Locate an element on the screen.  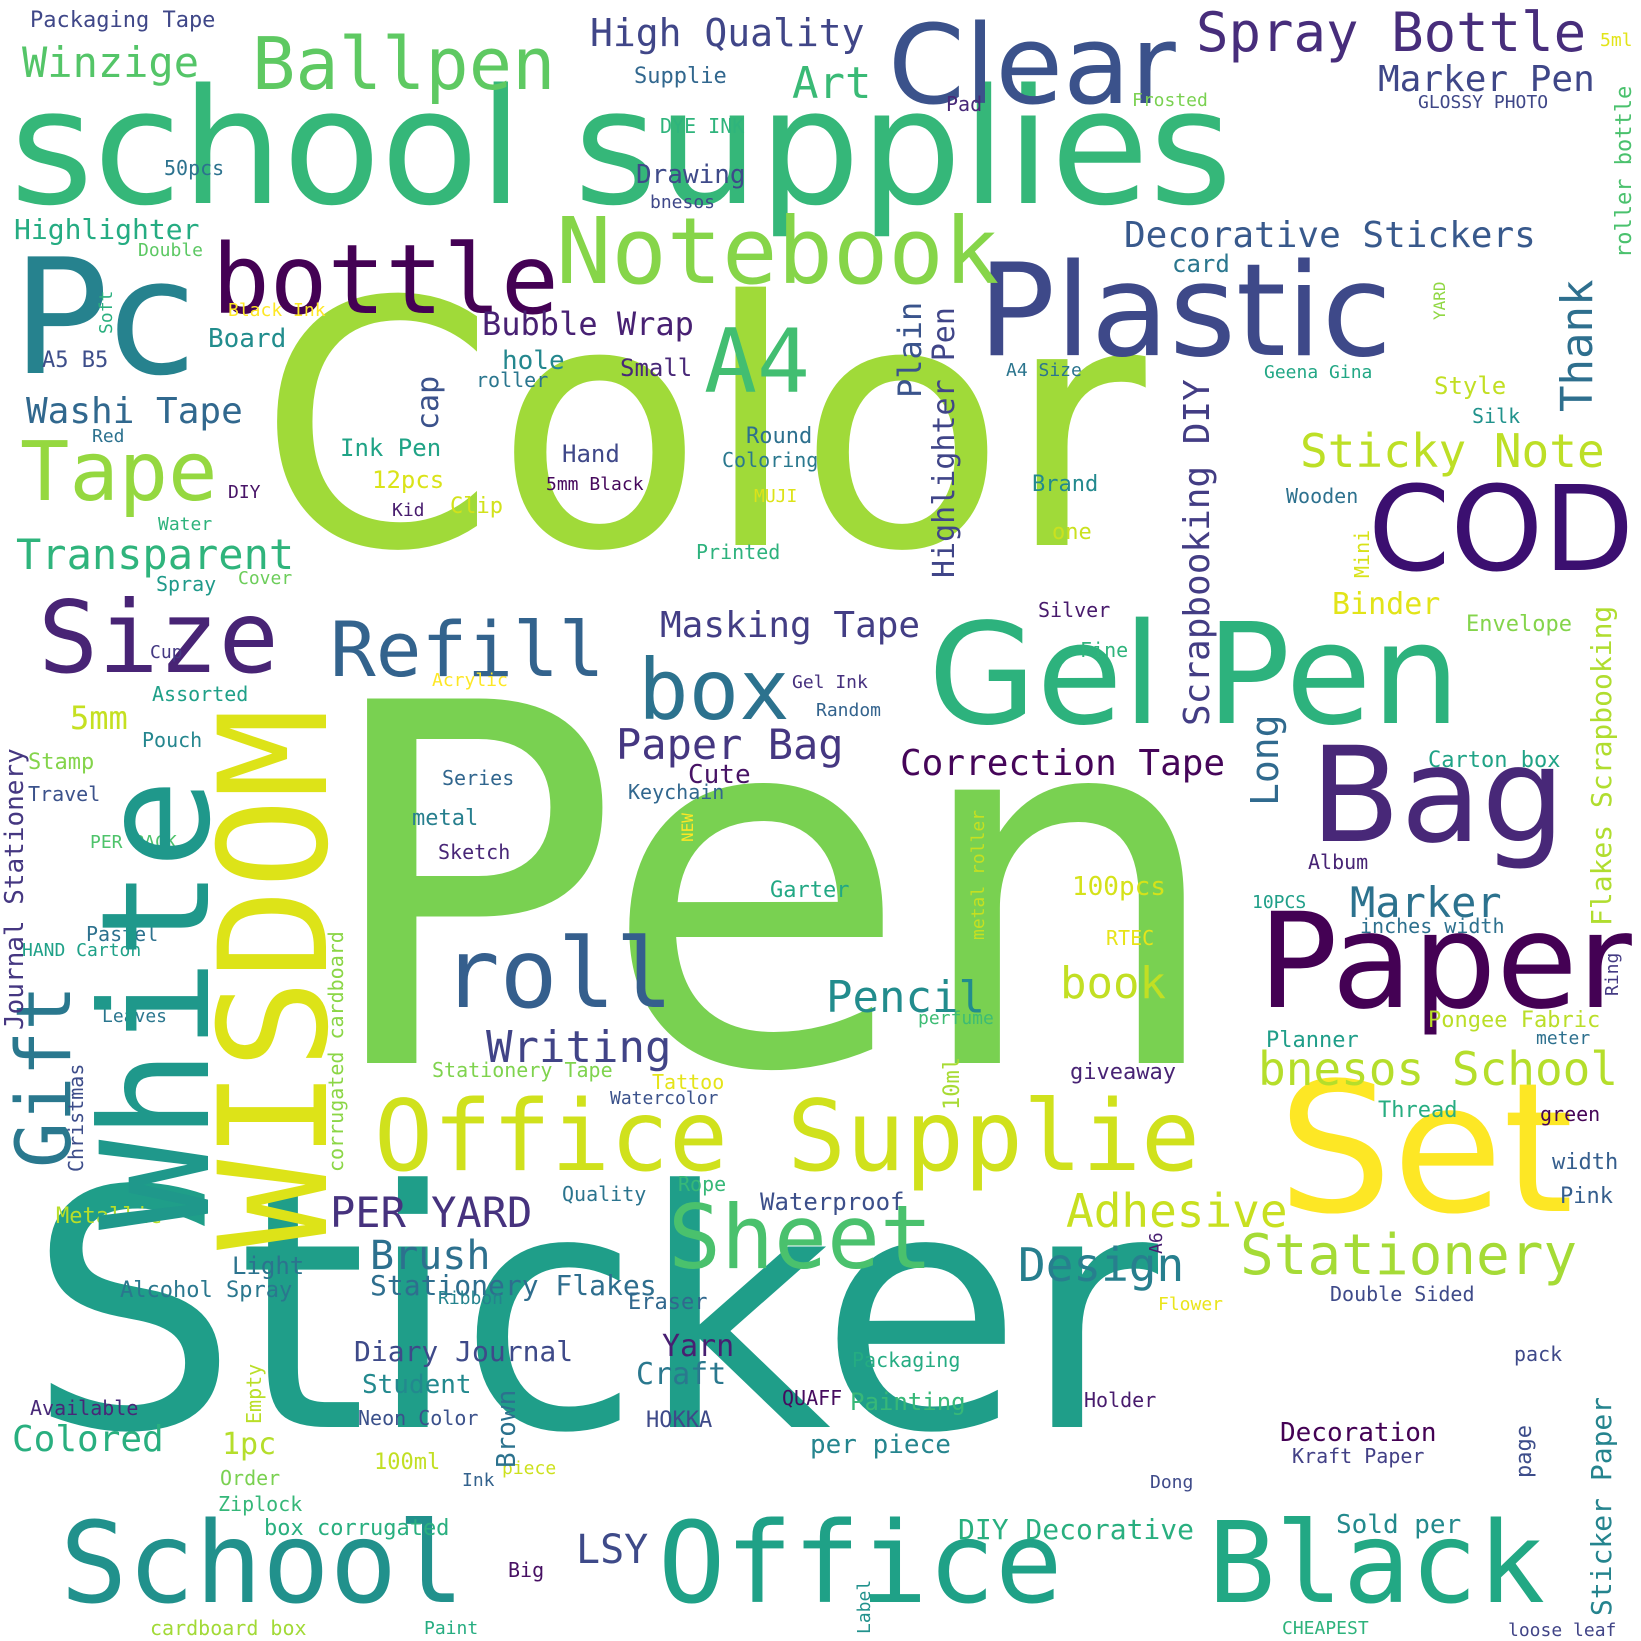
word-rtec: RTEC is located at coordinates (1130, 938).